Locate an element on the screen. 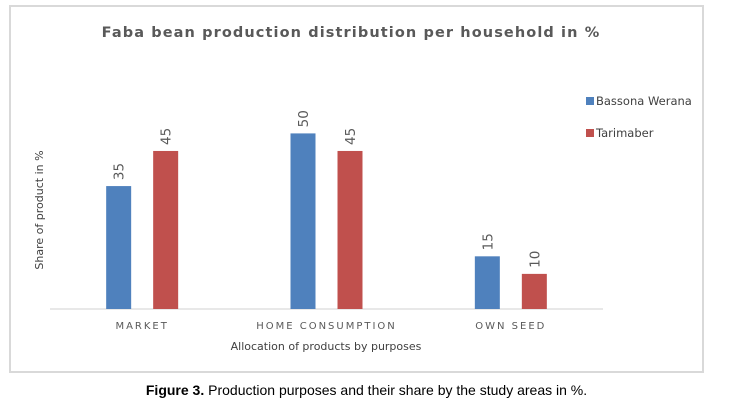  bar-tarimaber-home-consumption is located at coordinates (350, 229).